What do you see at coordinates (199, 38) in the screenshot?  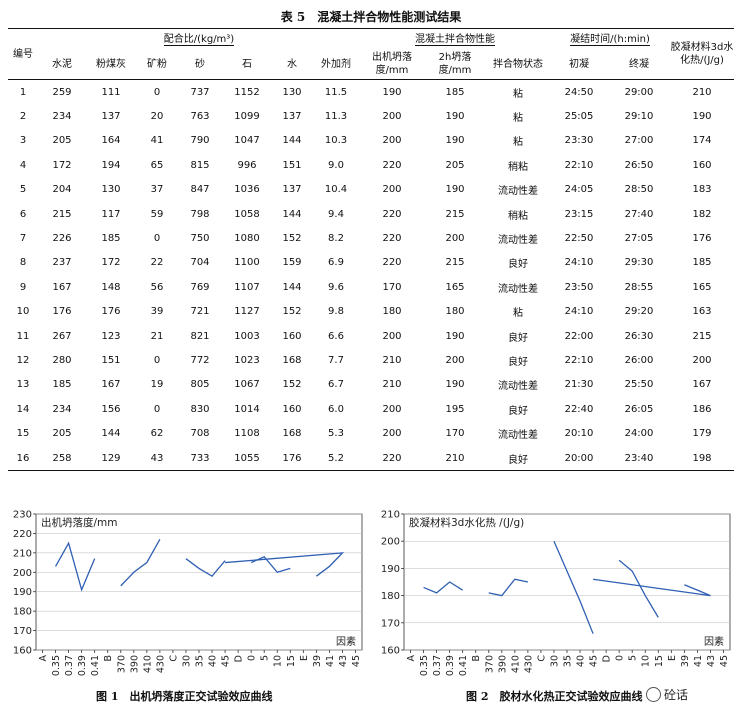 I see `header-mix-group: 配合比/(kg/m³)` at bounding box center [199, 38].